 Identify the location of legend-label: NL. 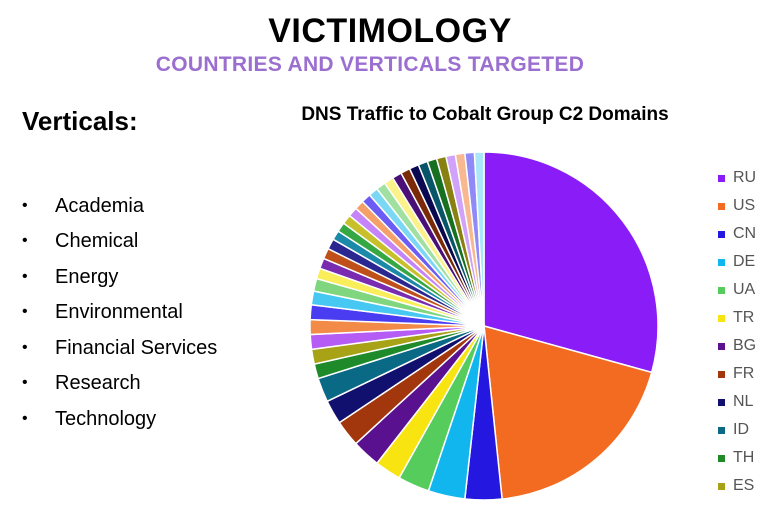
(743, 401).